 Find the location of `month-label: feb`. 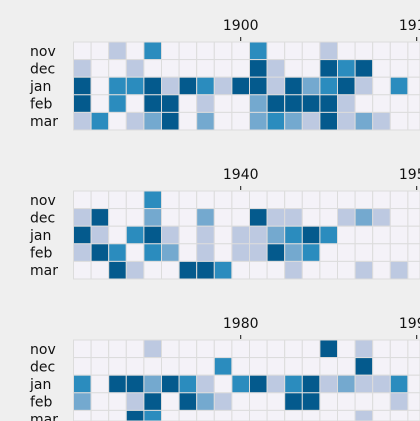

month-label: feb is located at coordinates (41, 254).